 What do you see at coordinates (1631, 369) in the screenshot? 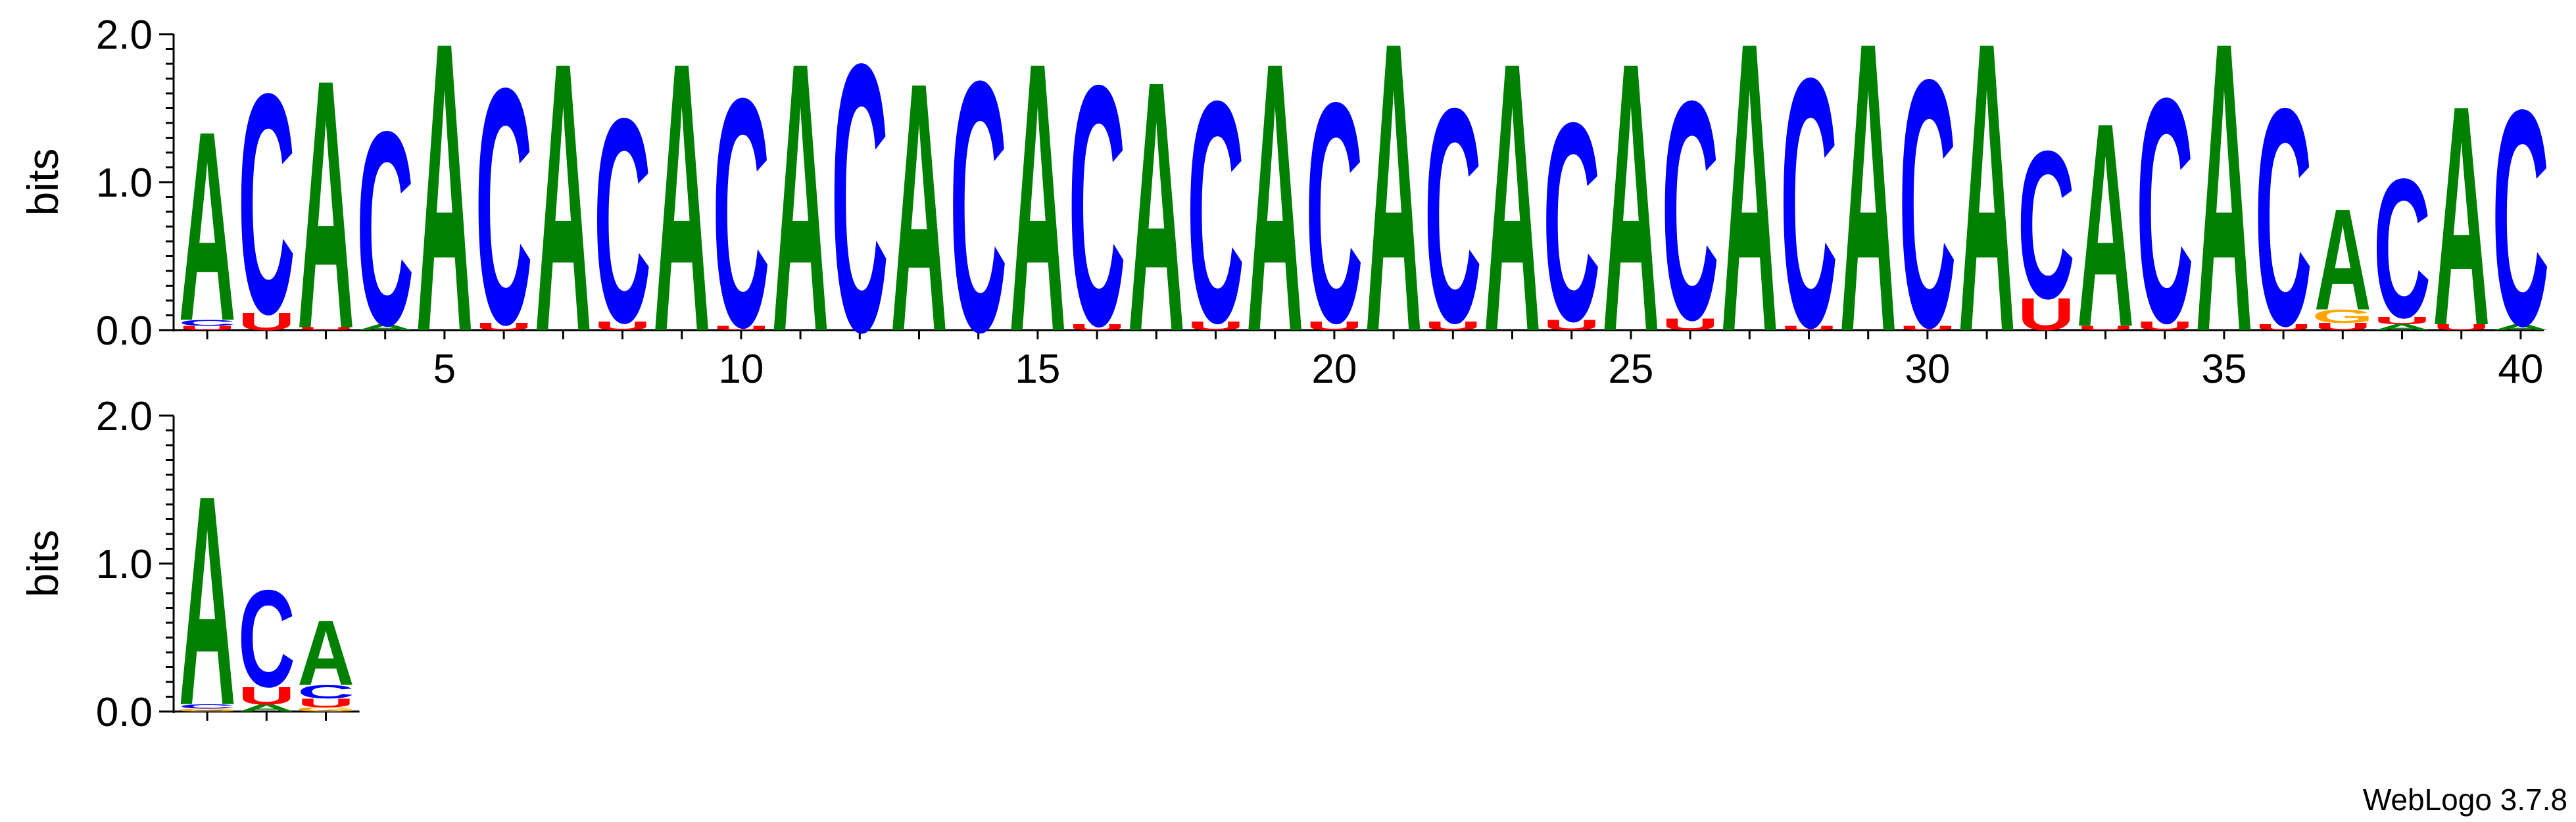
I see `x-tick-label: 25` at bounding box center [1631, 369].